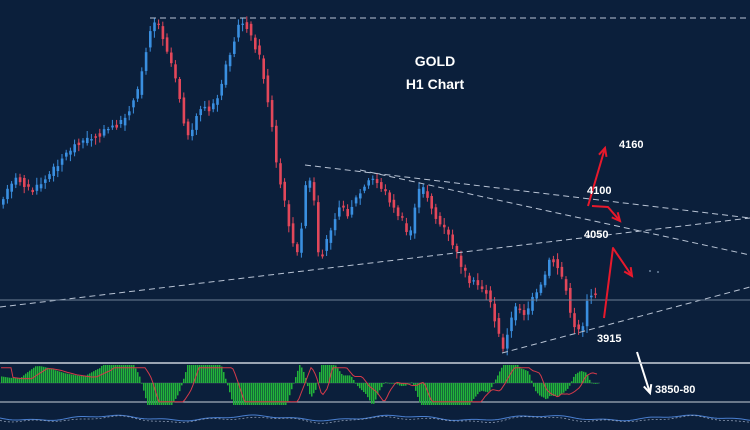 This screenshot has width=750, height=430. Describe the element at coordinates (527, 191) in the screenshot. I see `trendline-descending-a` at that location.